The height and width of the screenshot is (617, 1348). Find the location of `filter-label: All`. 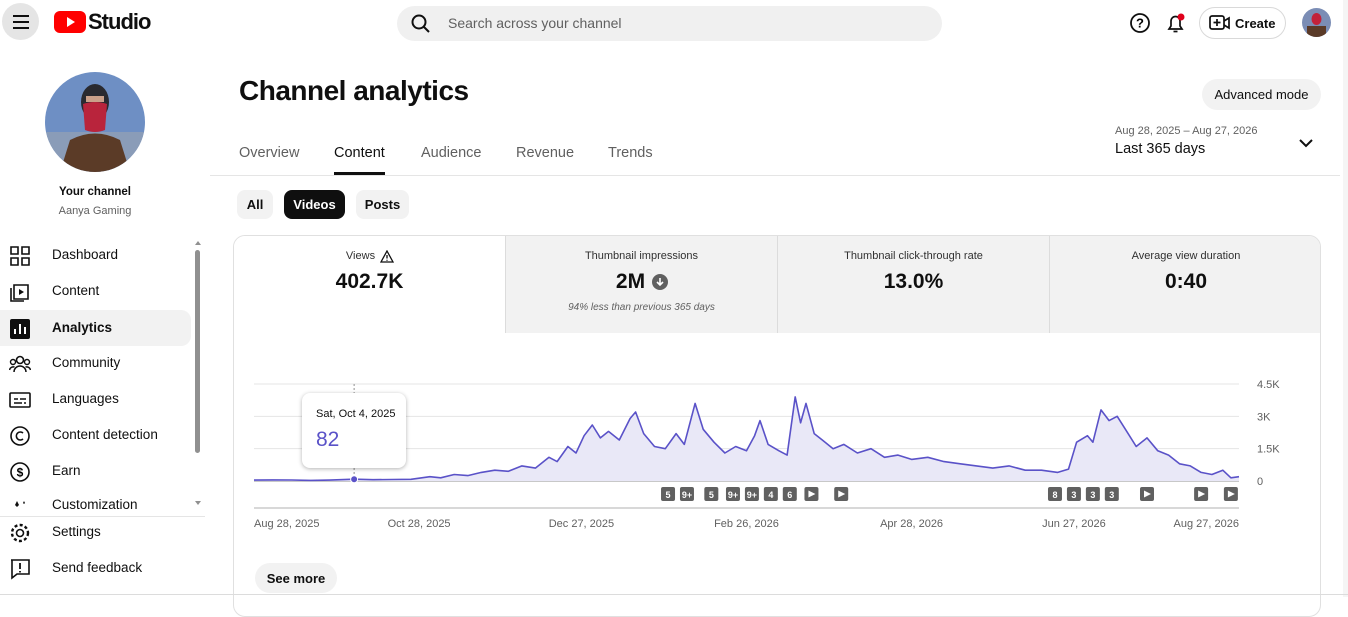

filter-label: All is located at coordinates (255, 204).